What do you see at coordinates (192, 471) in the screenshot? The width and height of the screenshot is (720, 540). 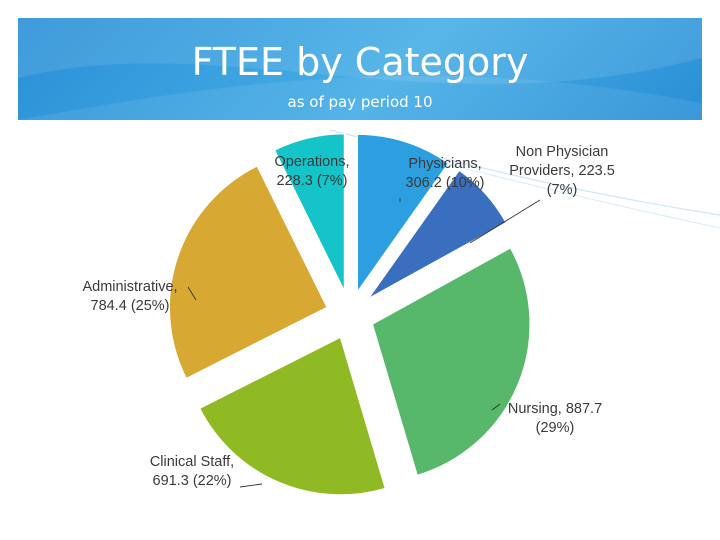 I see `data-label-clinical-staff: Clinical Staff, 691.3 (22%)` at bounding box center [192, 471].